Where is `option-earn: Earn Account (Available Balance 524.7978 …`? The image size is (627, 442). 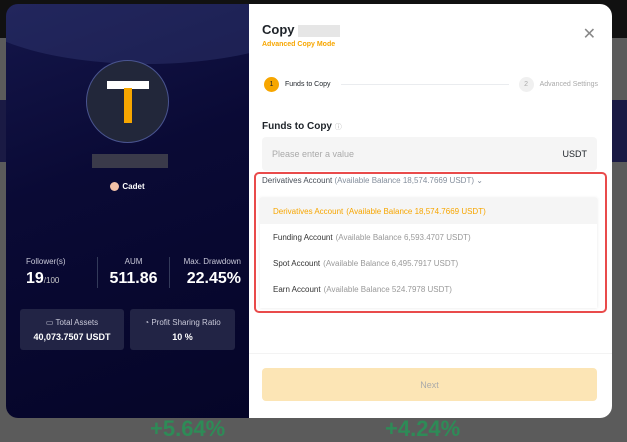 option-earn: Earn Account (Available Balance 524.7978 … is located at coordinates (428, 289).